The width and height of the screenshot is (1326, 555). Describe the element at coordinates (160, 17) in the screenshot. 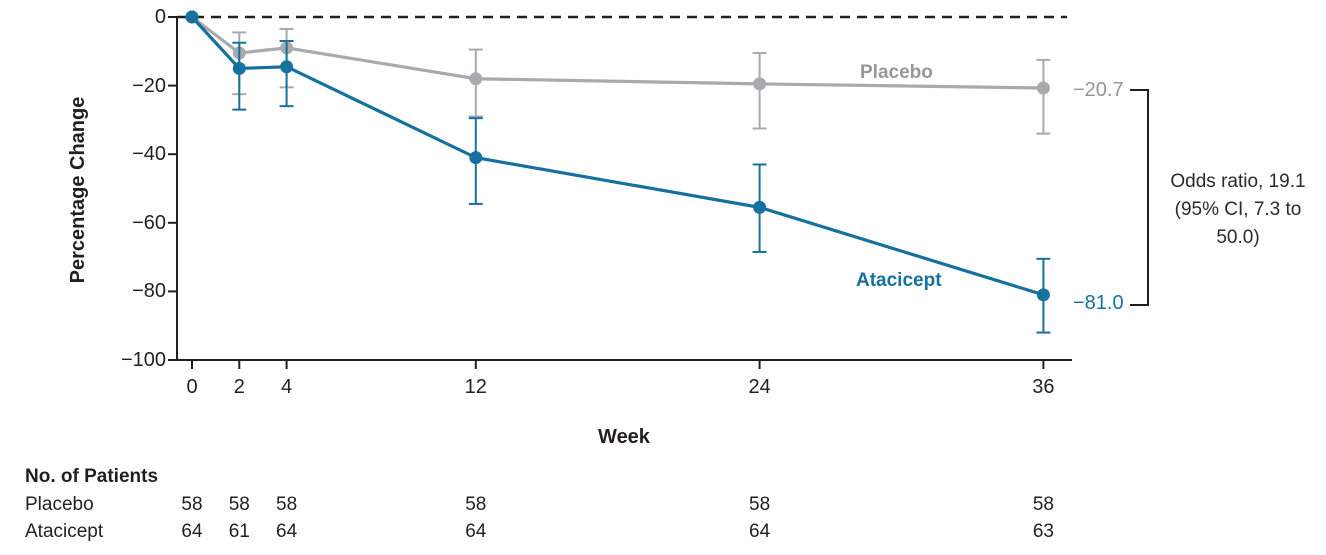

I see `y-tick-label: 0` at that location.